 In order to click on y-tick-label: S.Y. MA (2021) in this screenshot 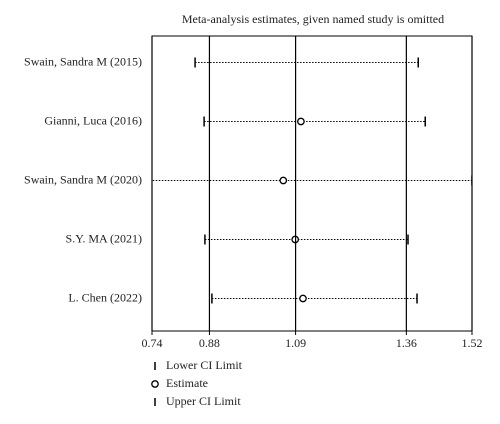, I will do `click(104, 238)`.